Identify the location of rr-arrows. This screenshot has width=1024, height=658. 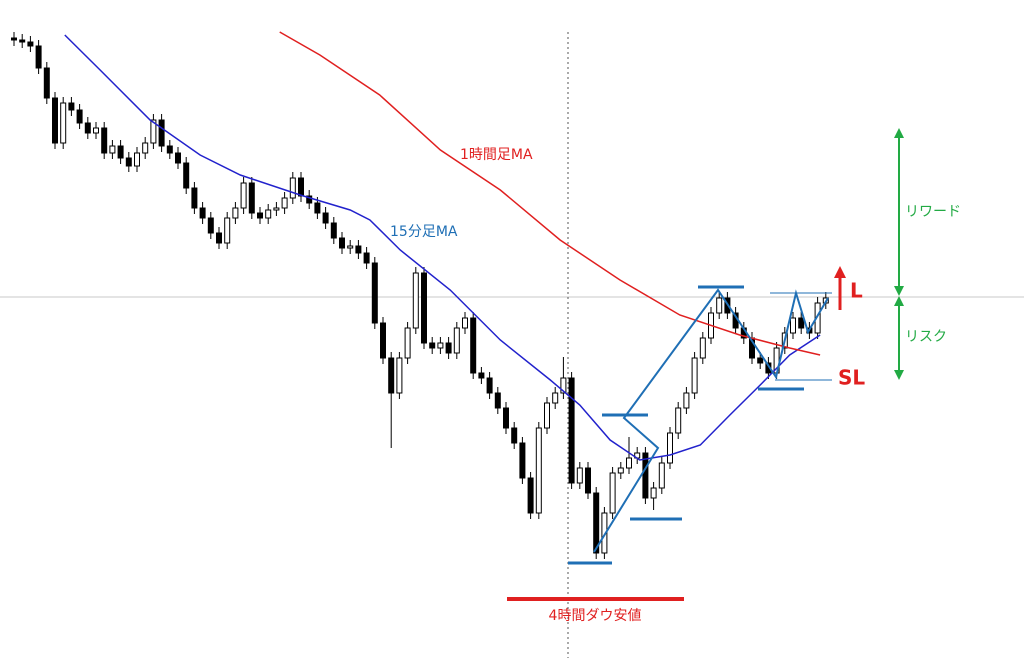
(899, 254).